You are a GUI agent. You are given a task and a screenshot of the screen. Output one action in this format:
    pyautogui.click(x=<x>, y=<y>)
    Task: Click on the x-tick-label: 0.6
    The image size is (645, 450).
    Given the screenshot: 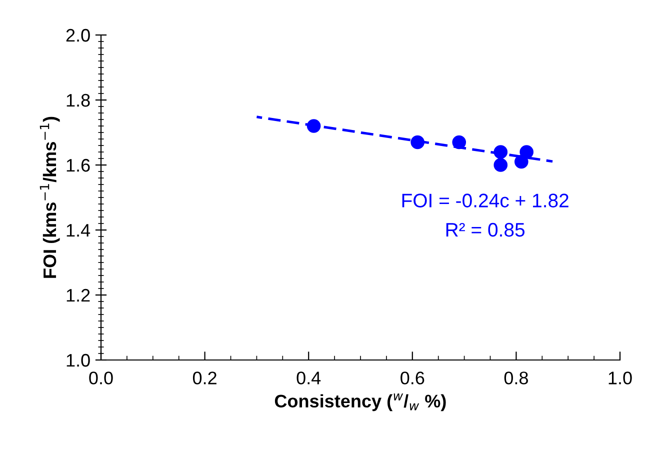 What is the action you would take?
    pyautogui.click(x=412, y=378)
    